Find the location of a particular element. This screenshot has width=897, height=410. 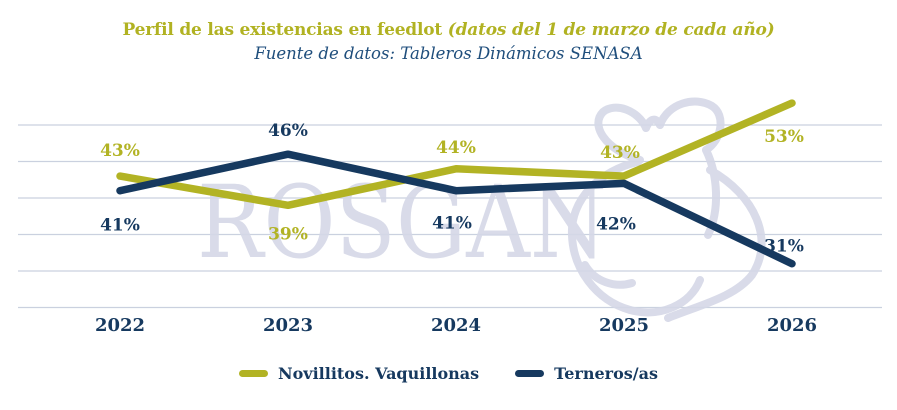

x-axis-label: 2026 is located at coordinates (792, 325).